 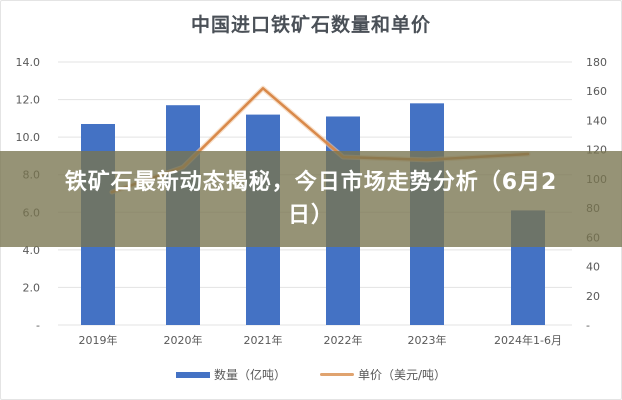 What do you see at coordinates (249, 375) in the screenshot?
I see `legend-label-quantity: 数量（亿吨）` at bounding box center [249, 375].